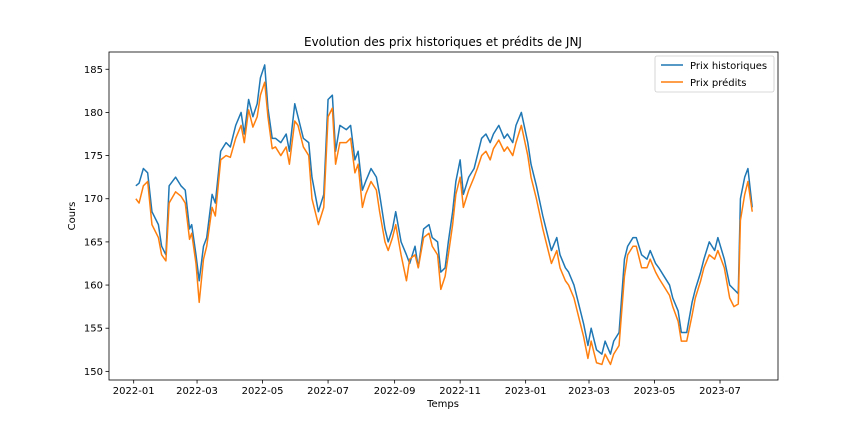 The image size is (864, 432). I want to click on y-tick-label: 185, so click(93, 70).